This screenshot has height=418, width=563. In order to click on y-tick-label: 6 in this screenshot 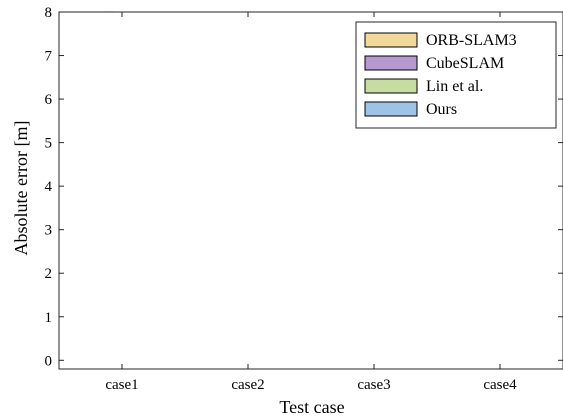, I will do `click(49, 100)`.